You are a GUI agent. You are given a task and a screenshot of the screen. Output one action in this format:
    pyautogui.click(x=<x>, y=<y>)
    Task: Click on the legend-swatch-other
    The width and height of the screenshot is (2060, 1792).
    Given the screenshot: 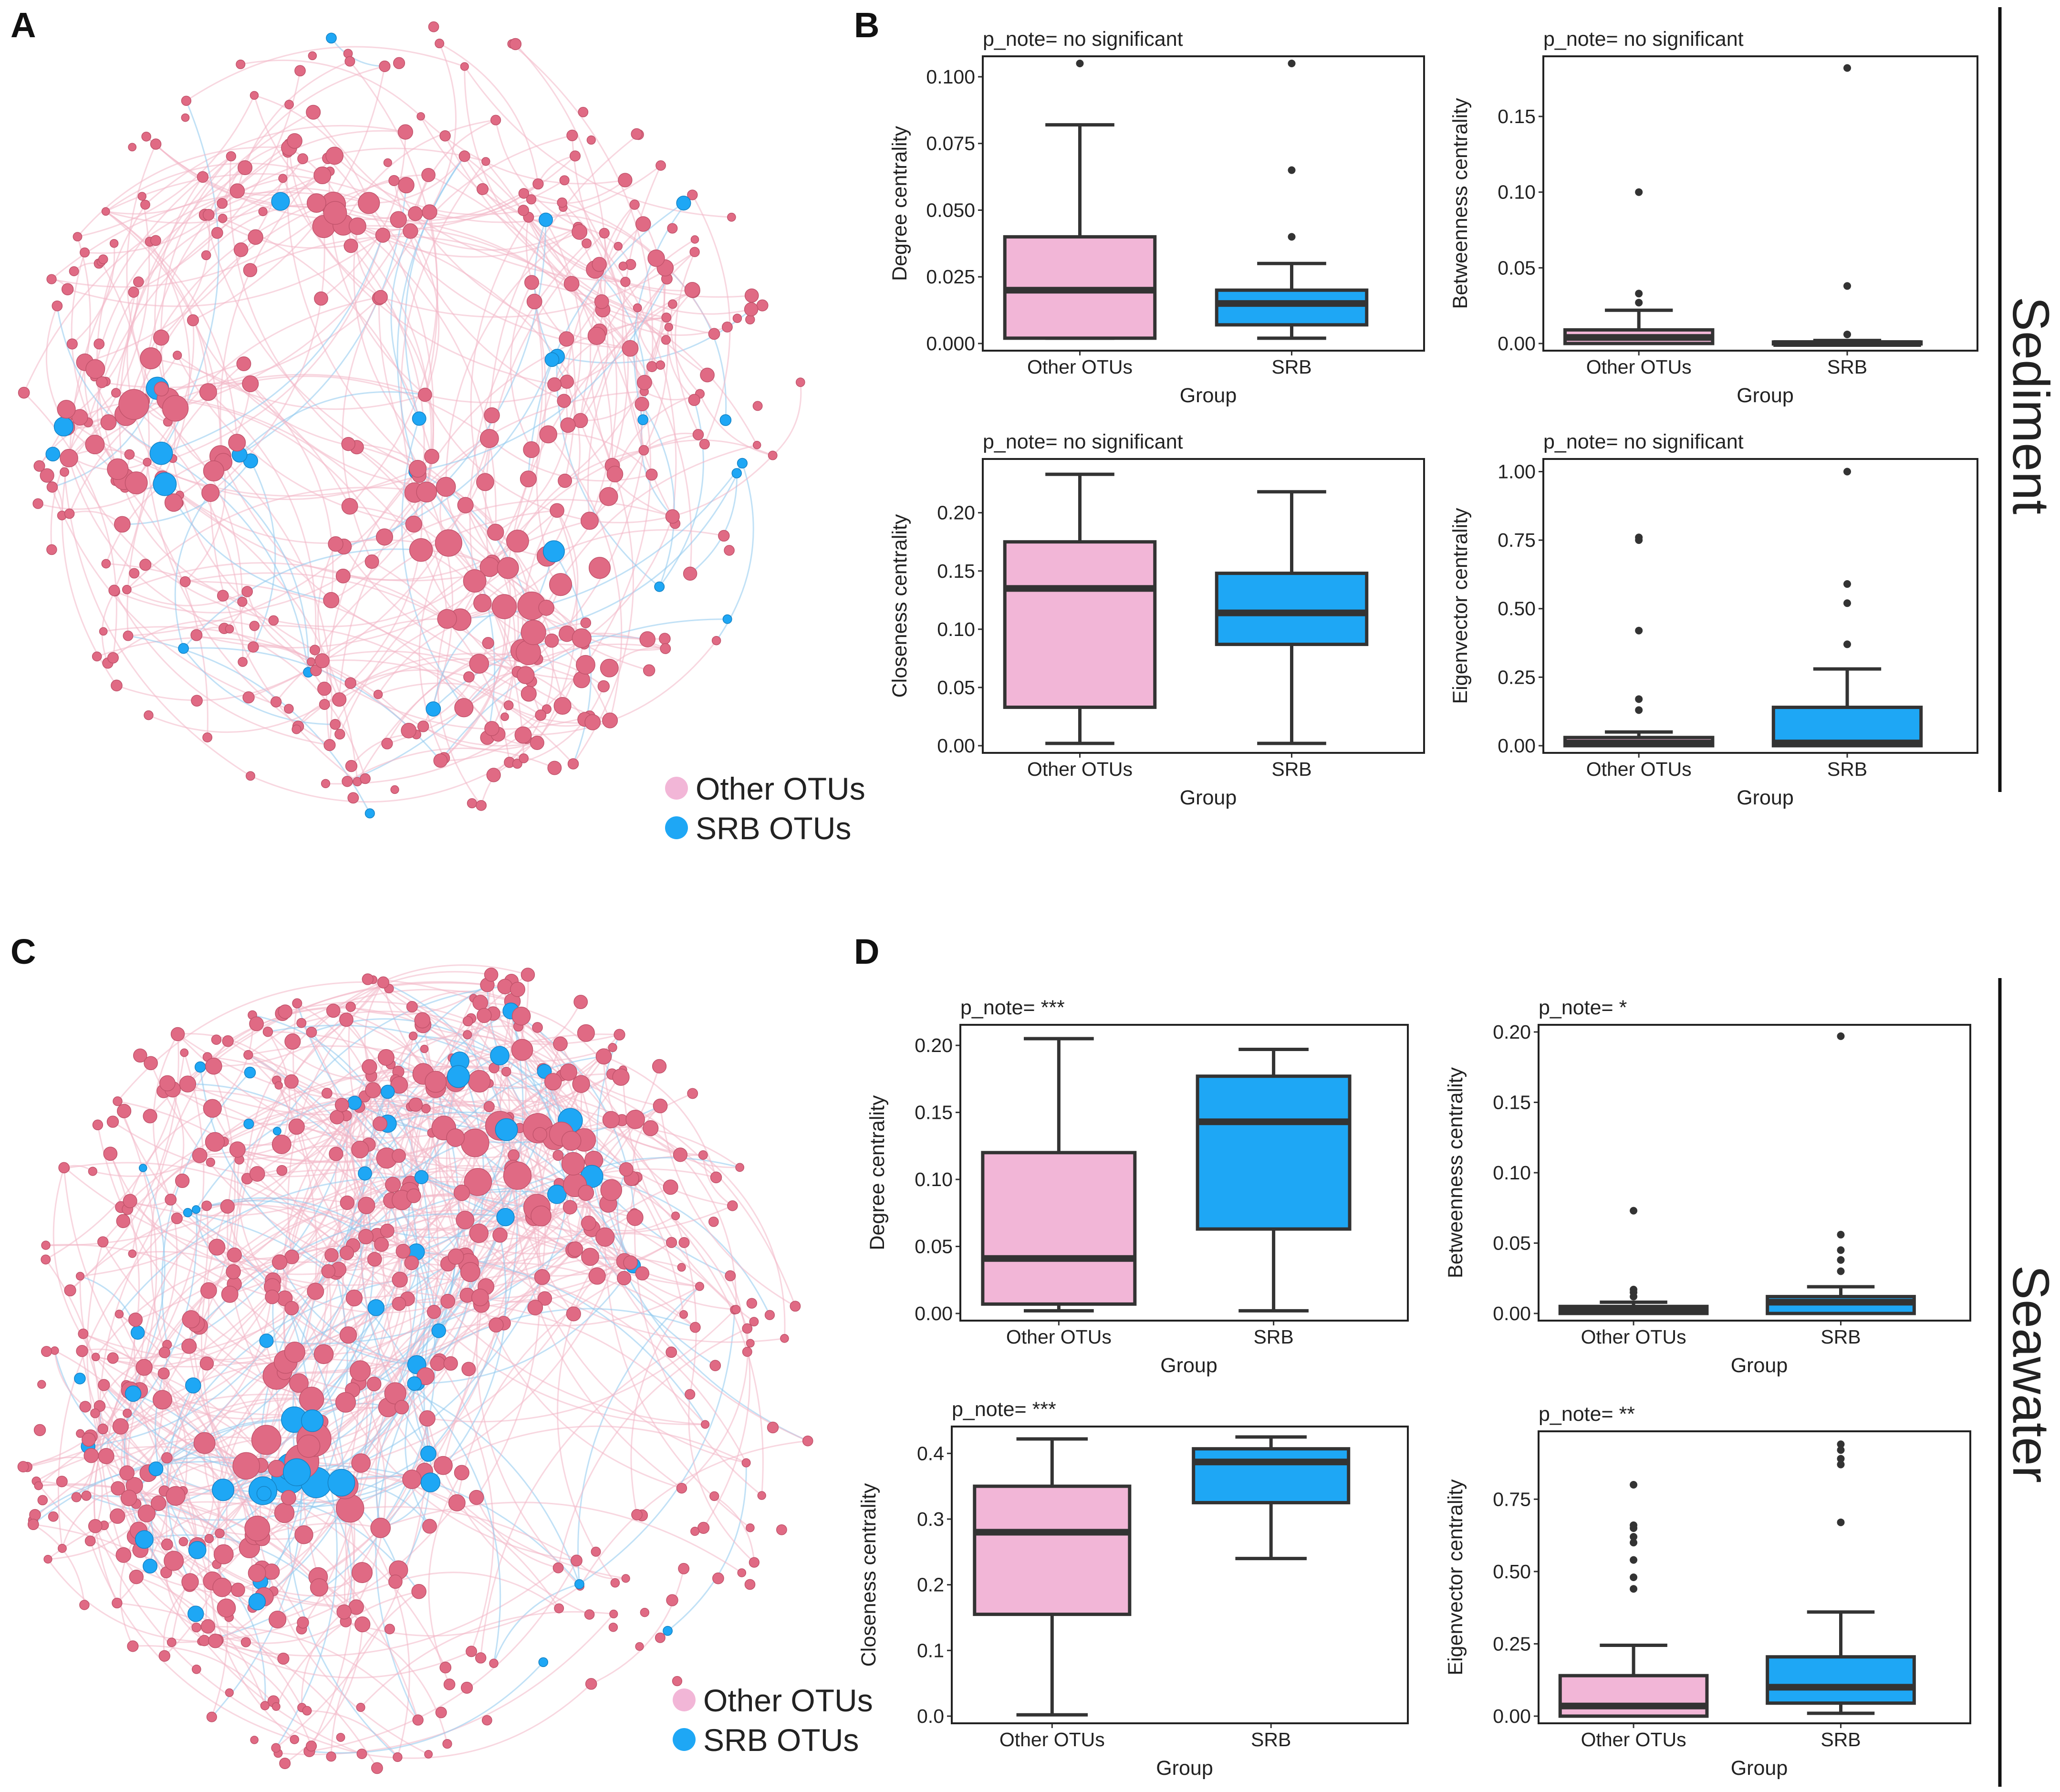 What is the action you would take?
    pyautogui.click(x=676, y=788)
    